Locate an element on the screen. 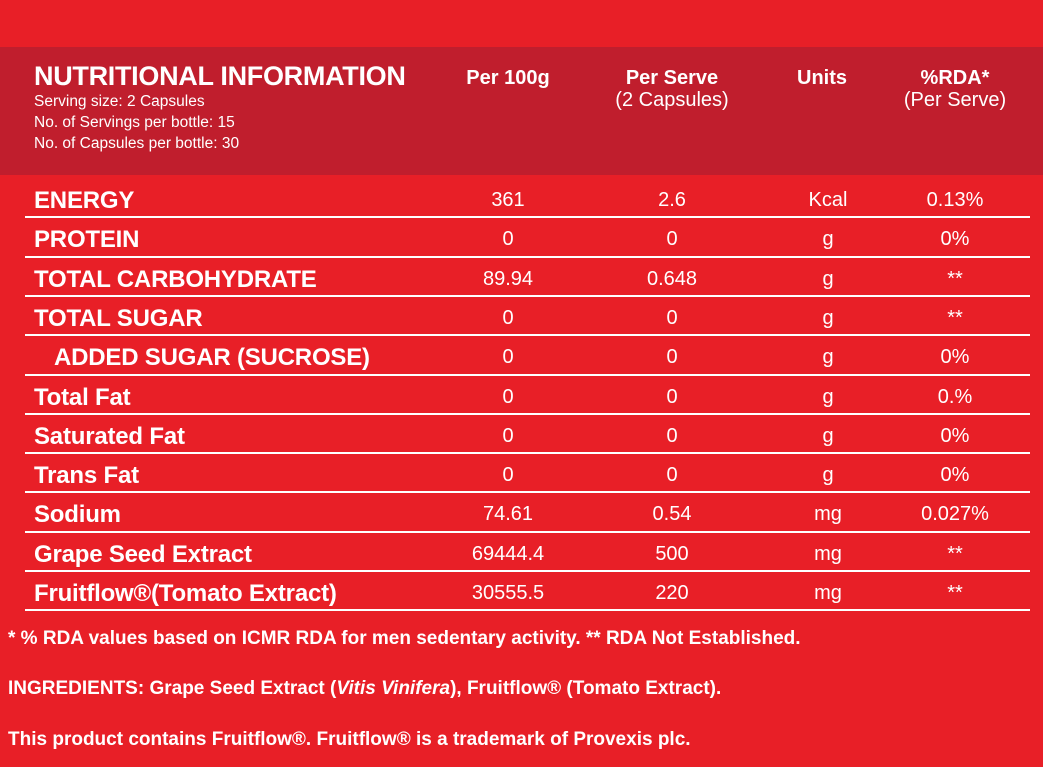 The width and height of the screenshot is (1043, 767). table-row: TOTAL SUGAR 0 0 g ** is located at coordinates (521, 318).